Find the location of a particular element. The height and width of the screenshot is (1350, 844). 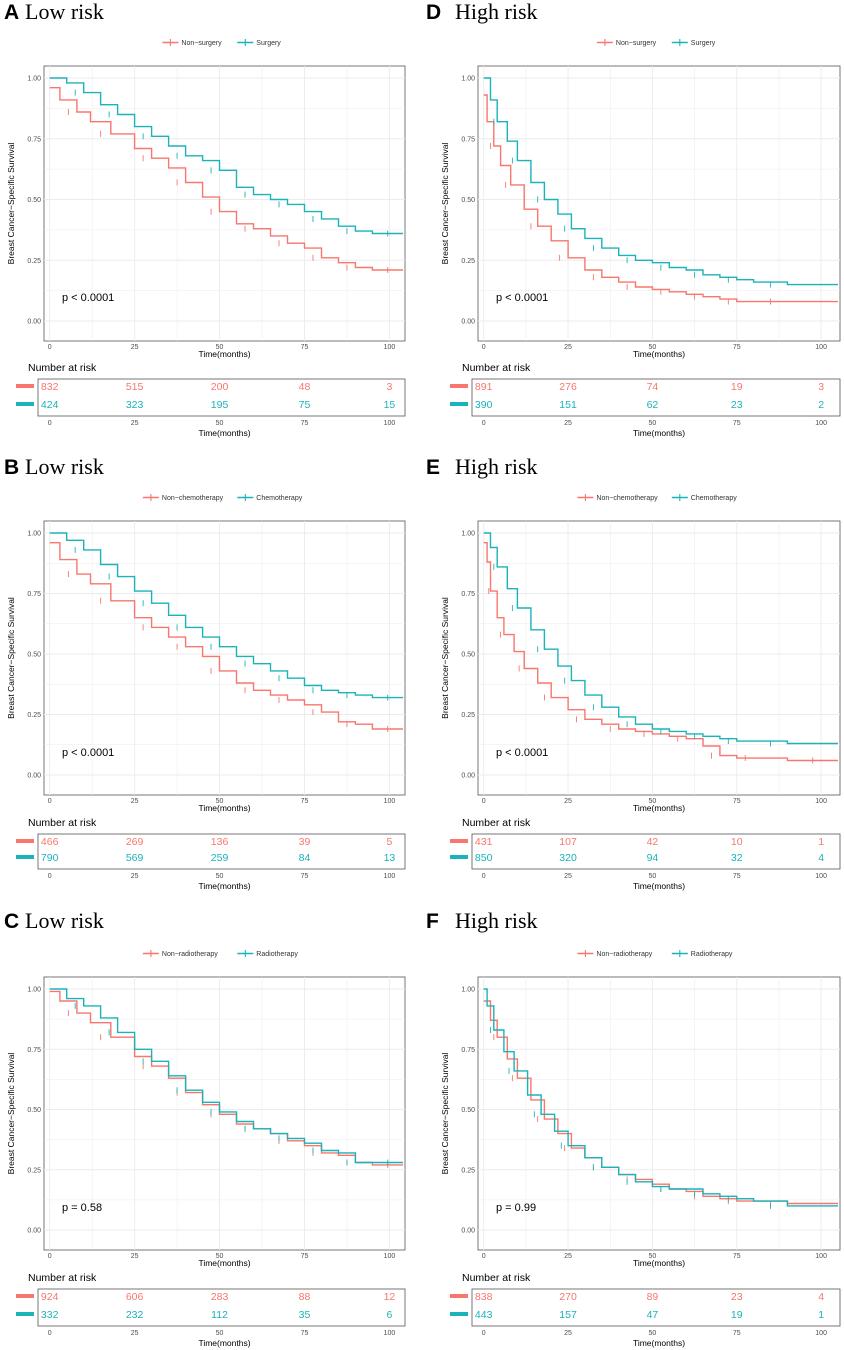

risk-cell: 112 is located at coordinates (219, 1315).